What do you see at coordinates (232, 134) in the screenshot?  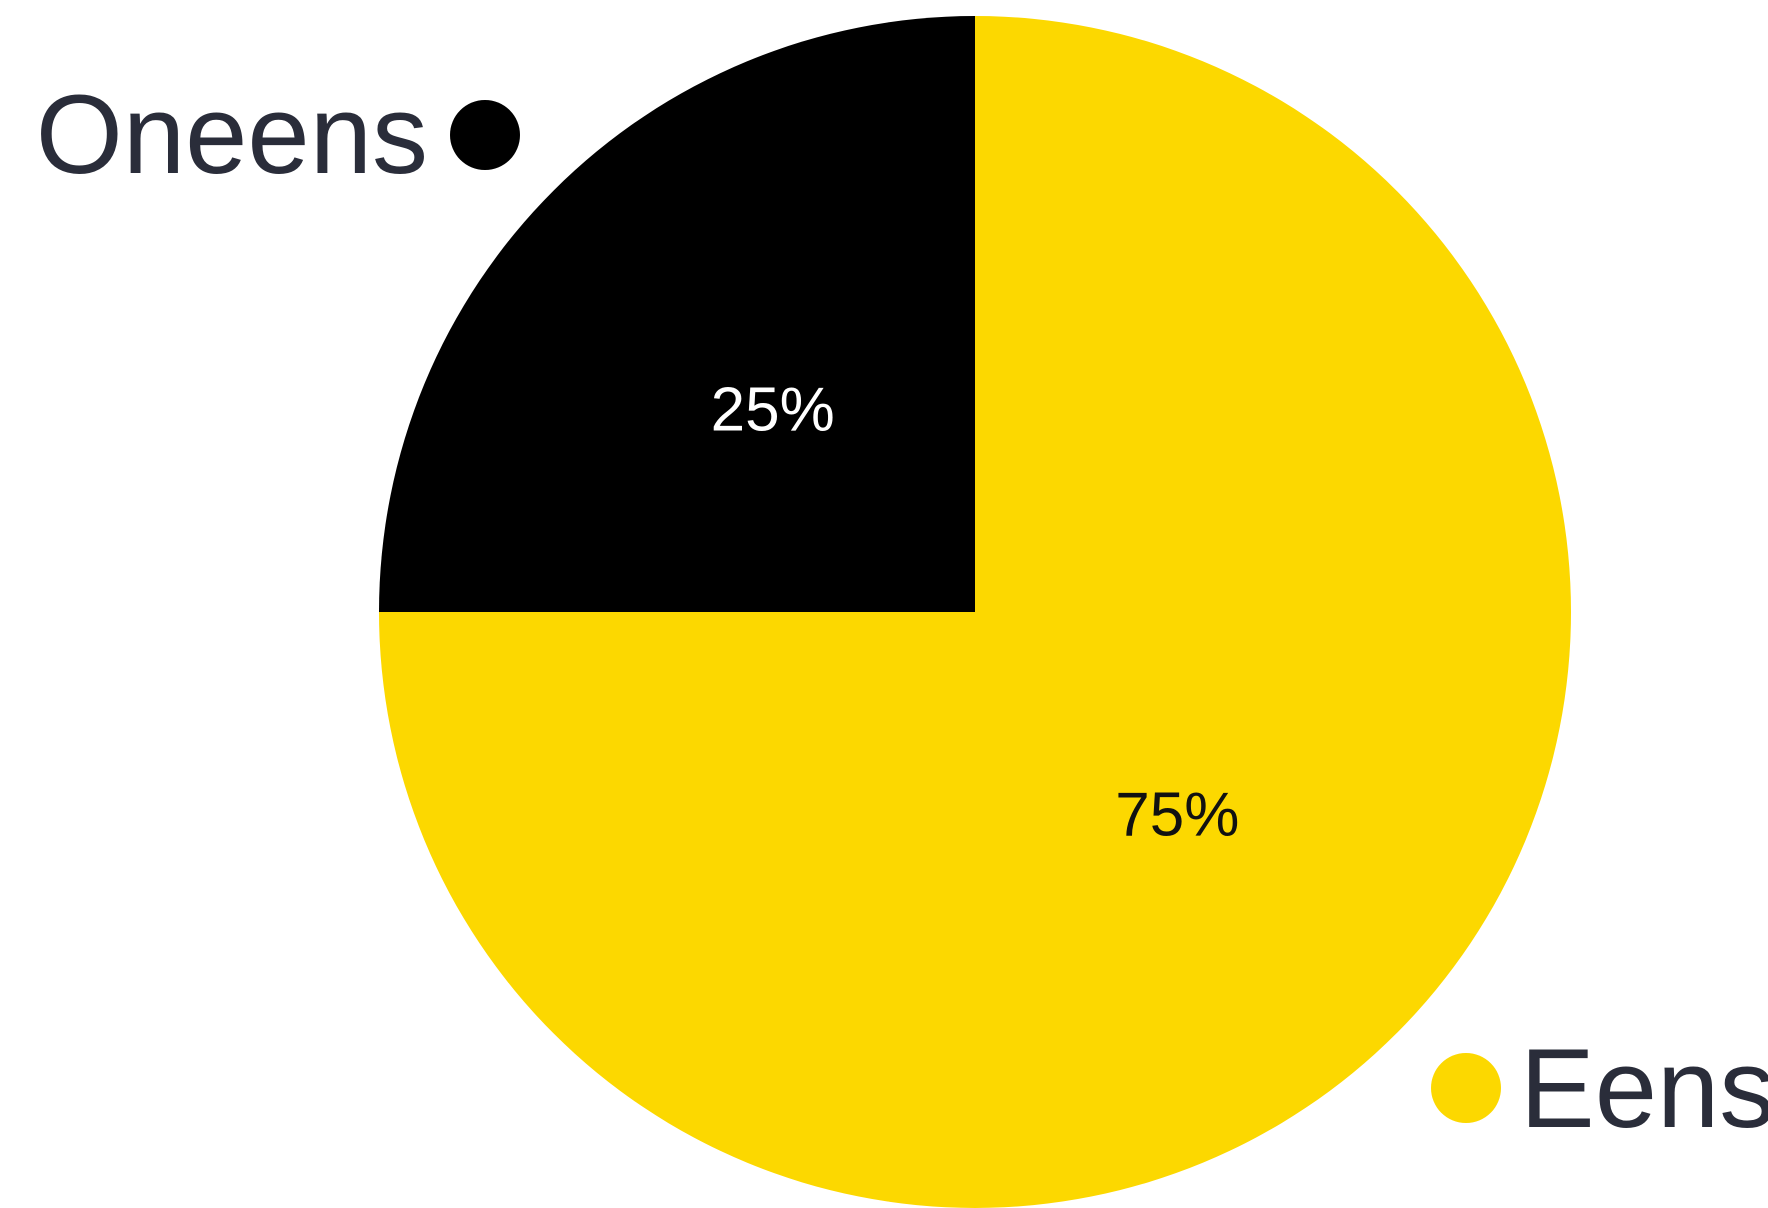 I see `legend-label-oneens: Oneens` at bounding box center [232, 134].